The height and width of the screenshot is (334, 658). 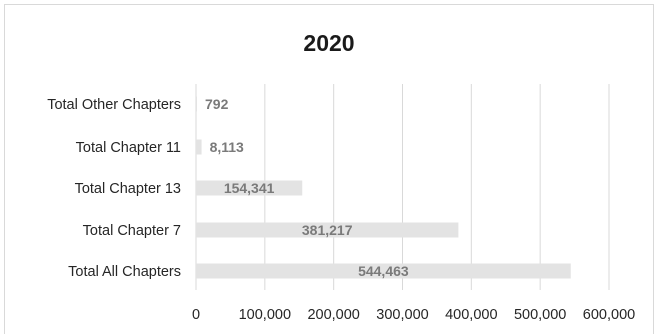 I want to click on x-tick-label-1: 100,000, so click(x=265, y=315).